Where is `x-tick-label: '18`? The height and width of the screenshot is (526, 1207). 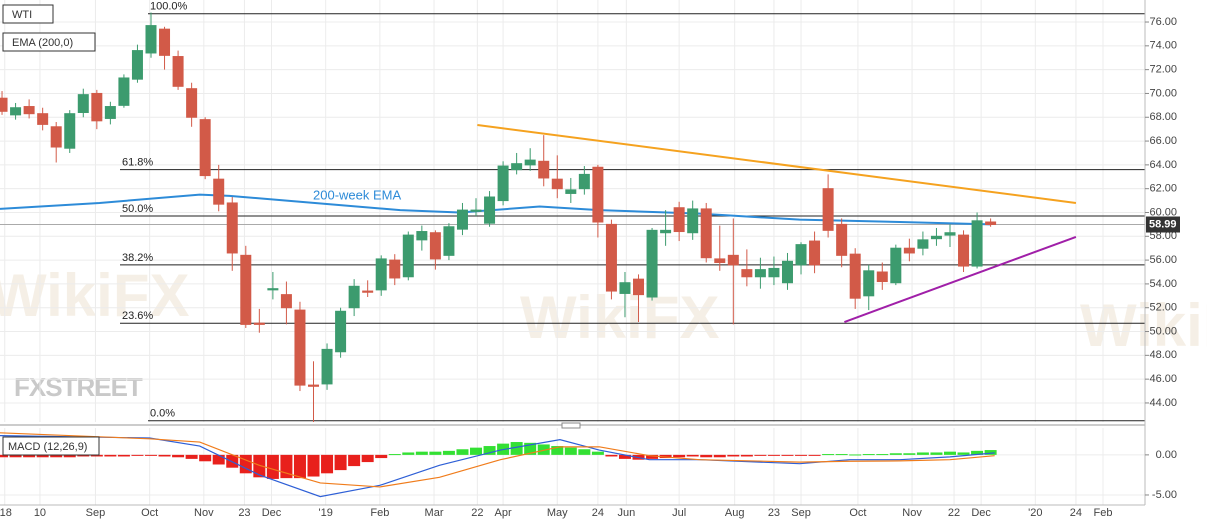 x-tick-label: '18 is located at coordinates (6, 513).